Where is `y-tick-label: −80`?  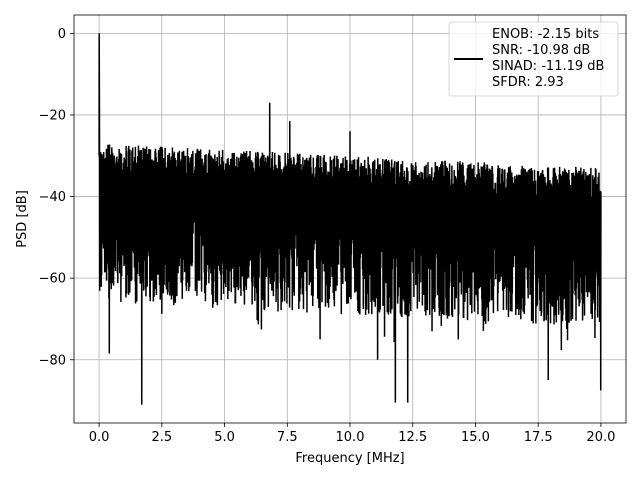
y-tick-label: −80 is located at coordinates (52, 360).